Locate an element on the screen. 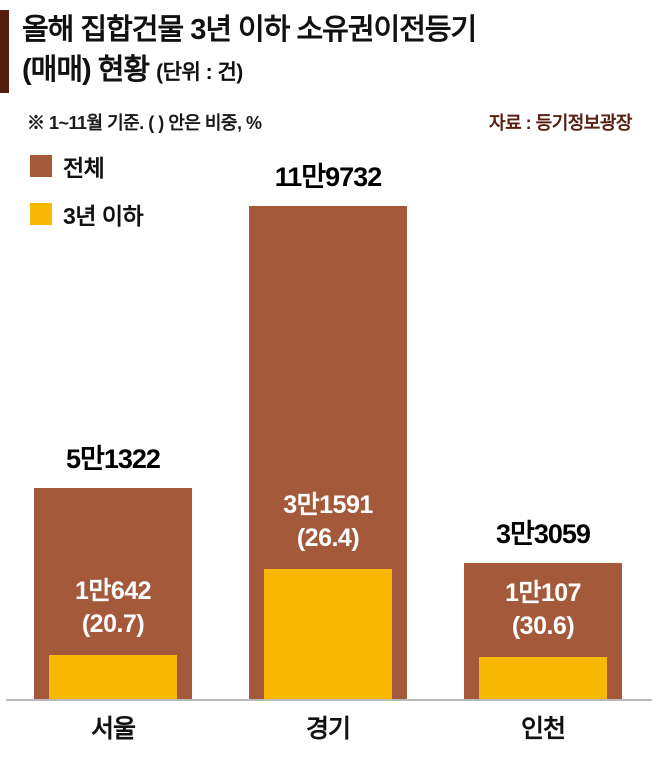  chart-source: 자료 : 등기정보광장 is located at coordinates (560, 123).